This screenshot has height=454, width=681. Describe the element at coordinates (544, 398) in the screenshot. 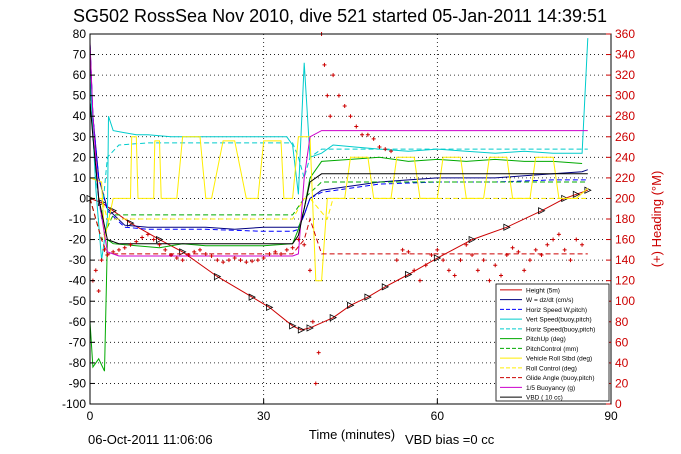

I see `legend-label: VBD ( 10 cc)` at that location.